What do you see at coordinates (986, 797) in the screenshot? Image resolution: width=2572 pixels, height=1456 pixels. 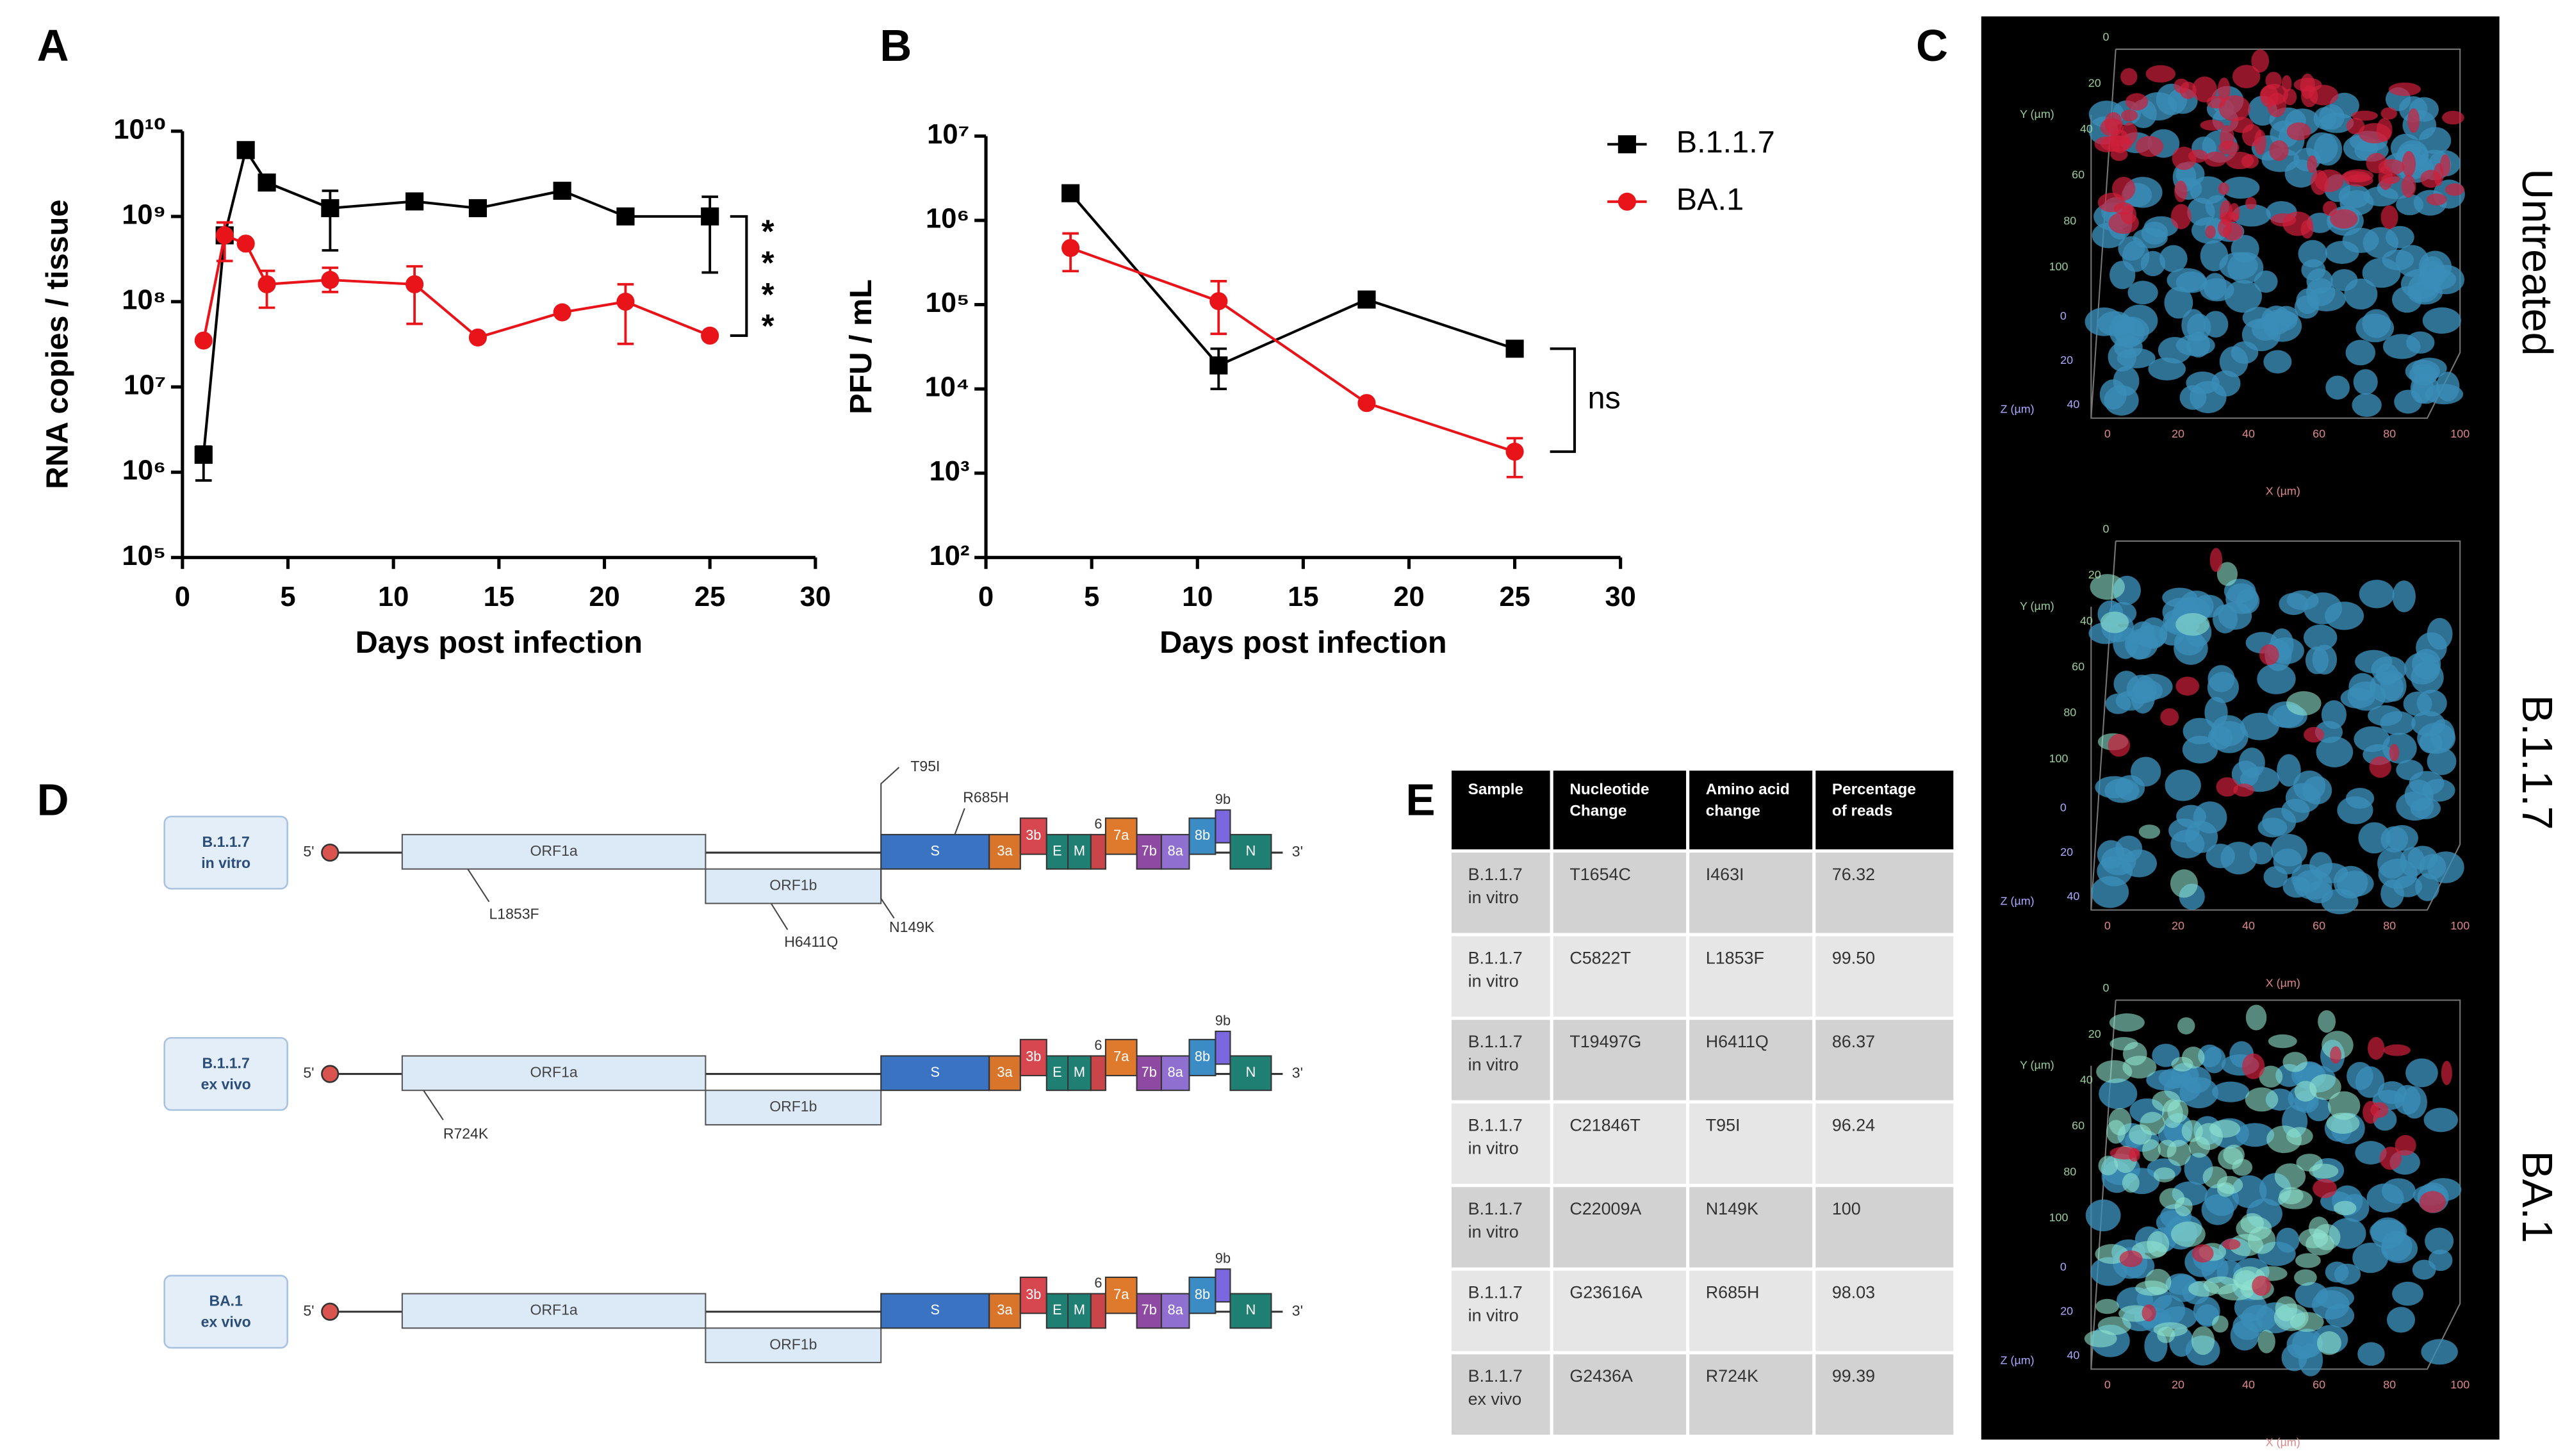 I see `mutation-label: R685H` at bounding box center [986, 797].